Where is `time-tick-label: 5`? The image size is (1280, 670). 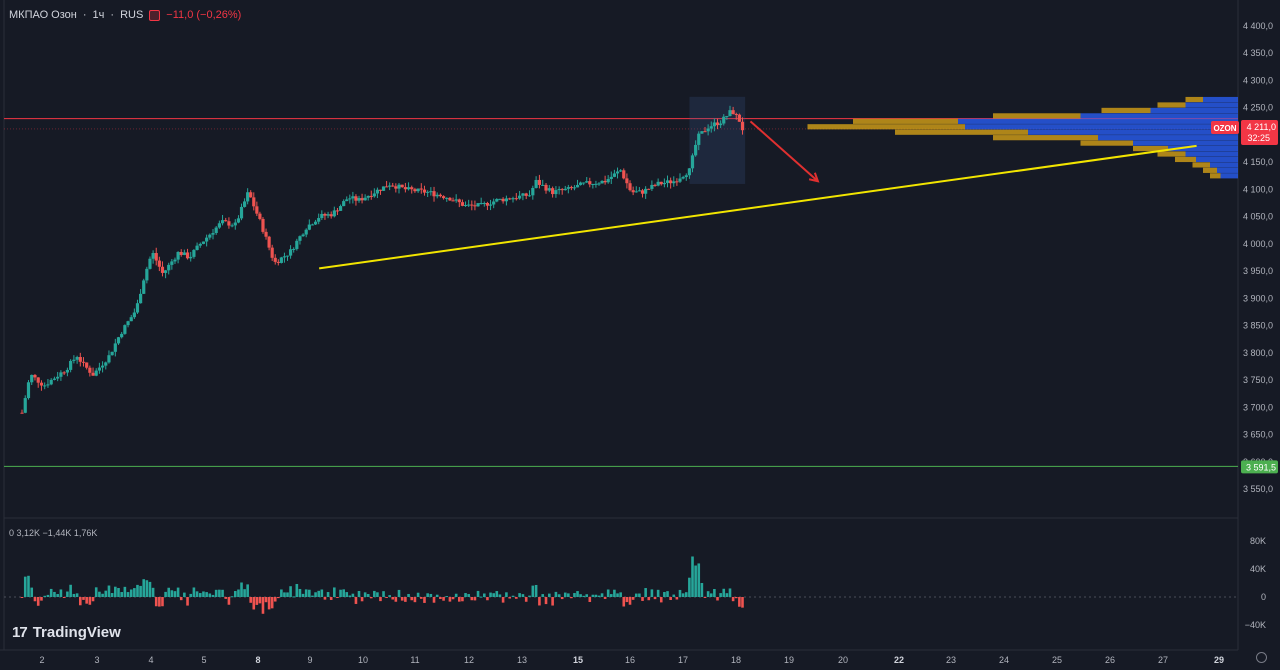 time-tick-label: 5 is located at coordinates (203, 660).